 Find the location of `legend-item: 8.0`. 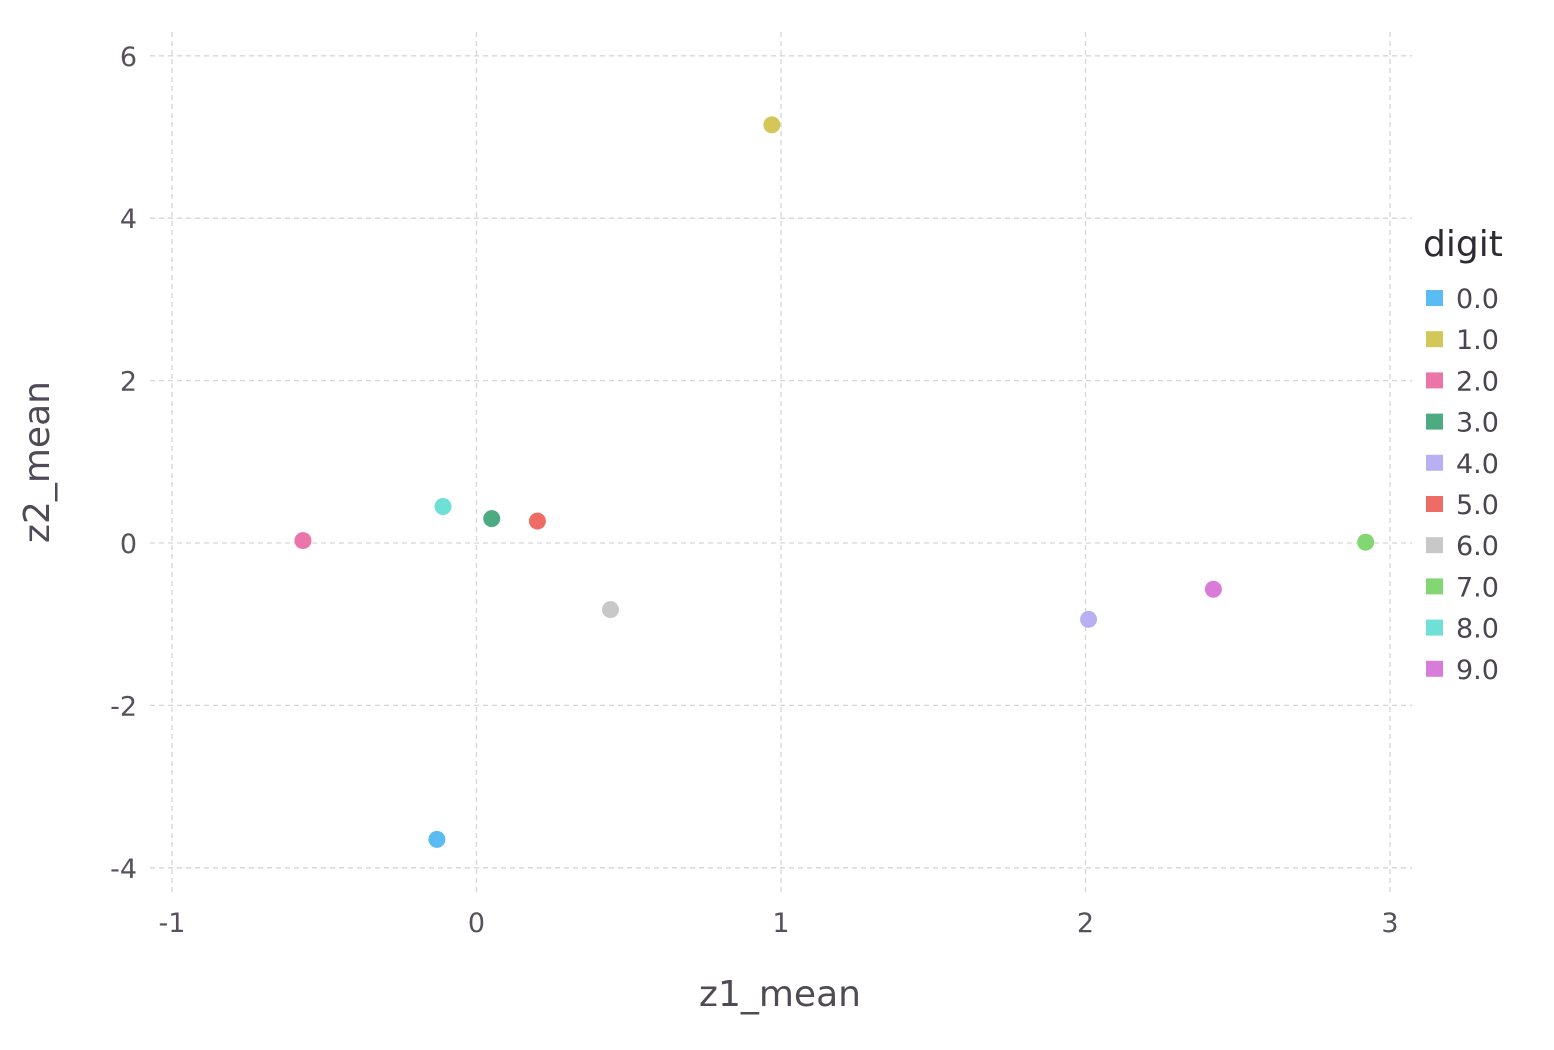

legend-item: 8.0 is located at coordinates (1462, 629).